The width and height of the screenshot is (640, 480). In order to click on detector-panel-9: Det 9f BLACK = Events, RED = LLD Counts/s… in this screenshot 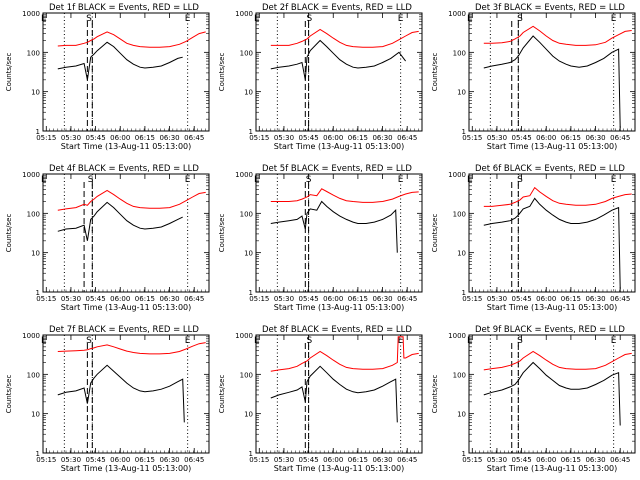, I will do `click(533, 399)`.